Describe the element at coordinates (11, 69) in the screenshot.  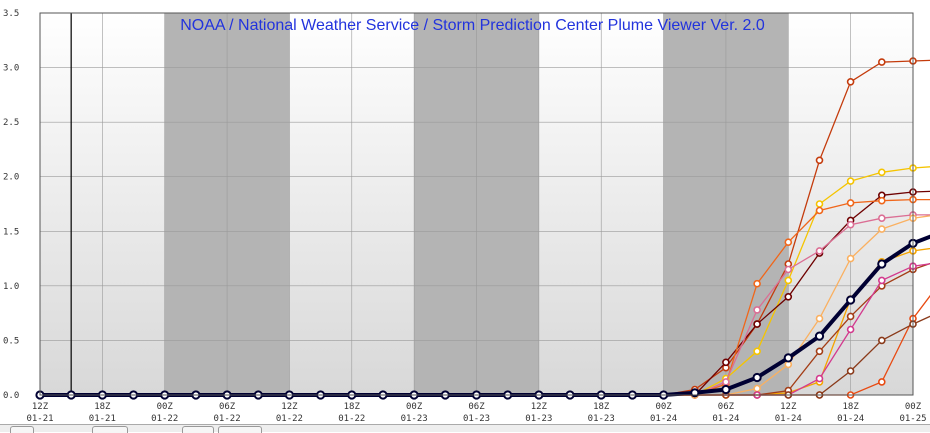
I see `y-tick-label: 3.0` at that location.